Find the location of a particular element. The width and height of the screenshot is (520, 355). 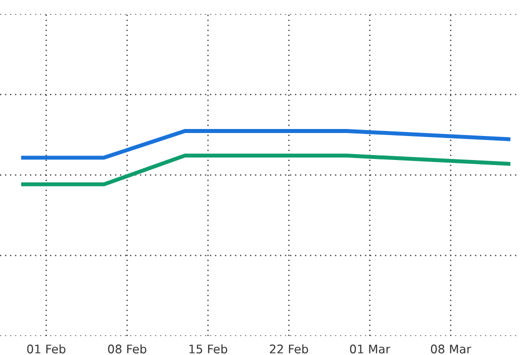

x-tick-label: 22 Feb is located at coordinates (289, 349).